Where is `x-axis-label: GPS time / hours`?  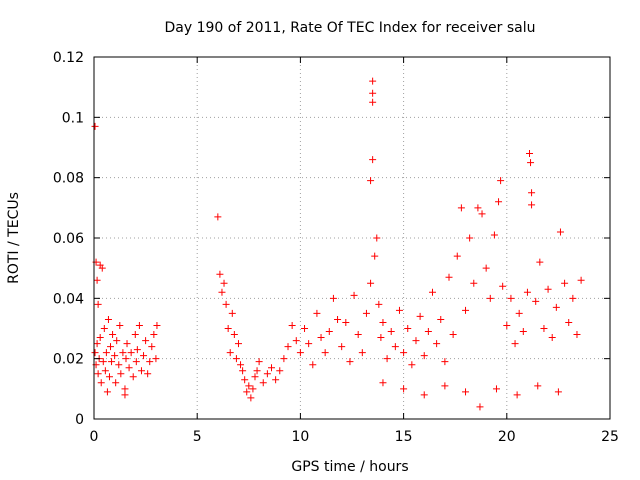
x-axis-label: GPS time / hours is located at coordinates (349, 467).